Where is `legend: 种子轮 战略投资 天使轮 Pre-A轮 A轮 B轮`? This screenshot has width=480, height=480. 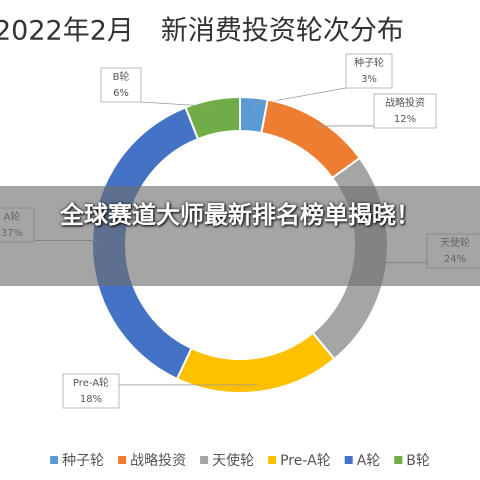
legend: 种子轮 战略投资 天使轮 Pre-A轮 A轮 B轮 is located at coordinates (240, 460).